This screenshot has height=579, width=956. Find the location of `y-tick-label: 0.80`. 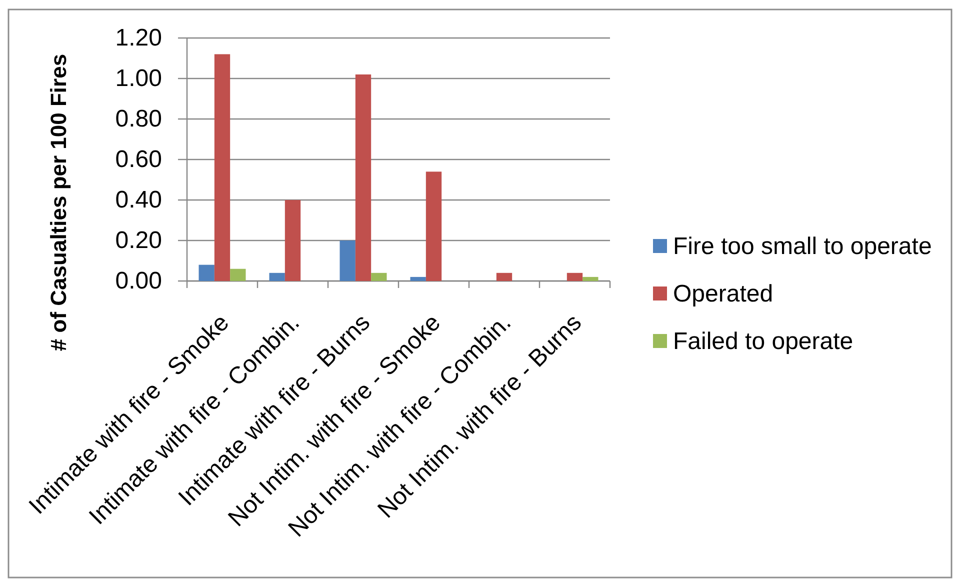

y-tick-label: 0.80 is located at coordinates (138, 119).